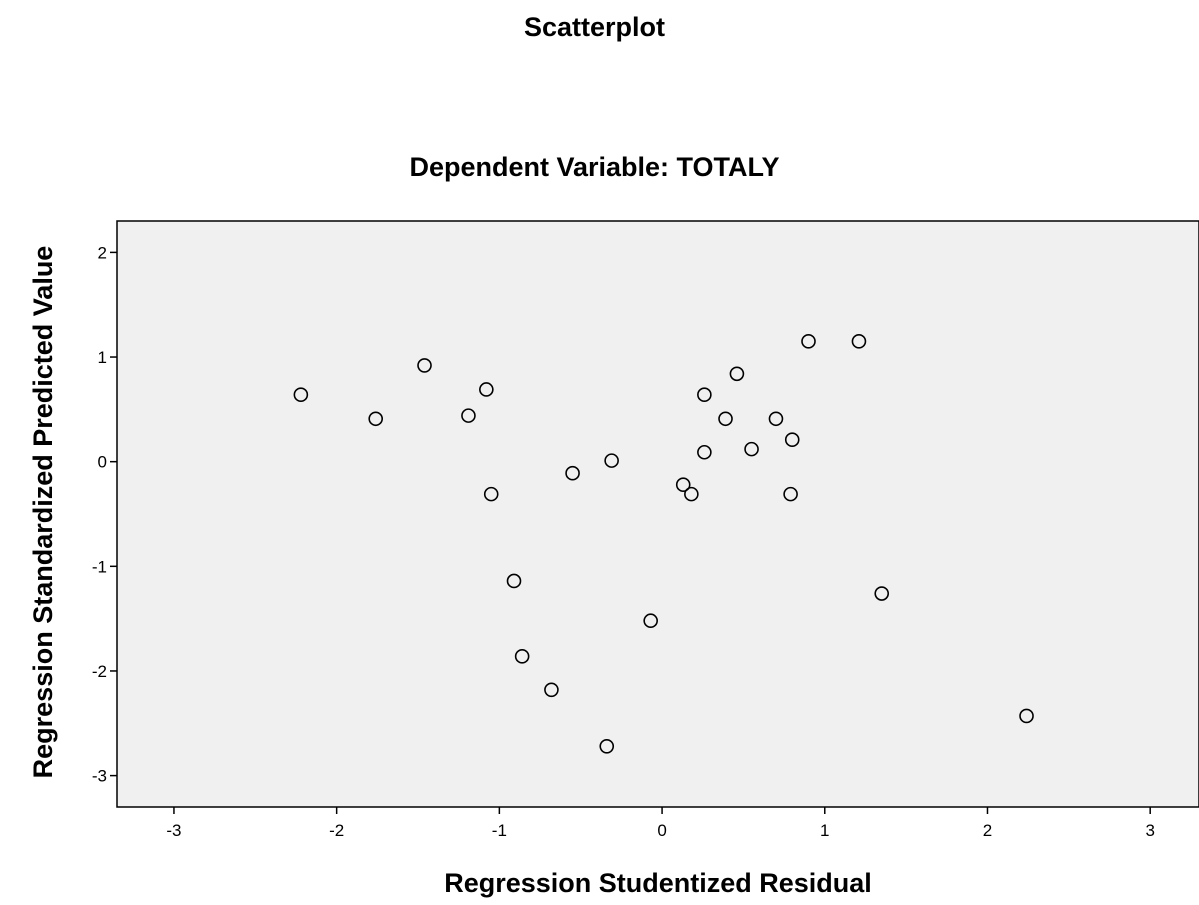 This screenshot has height=905, width=1199. I want to click on y-tick-label: 2, so click(102, 252).